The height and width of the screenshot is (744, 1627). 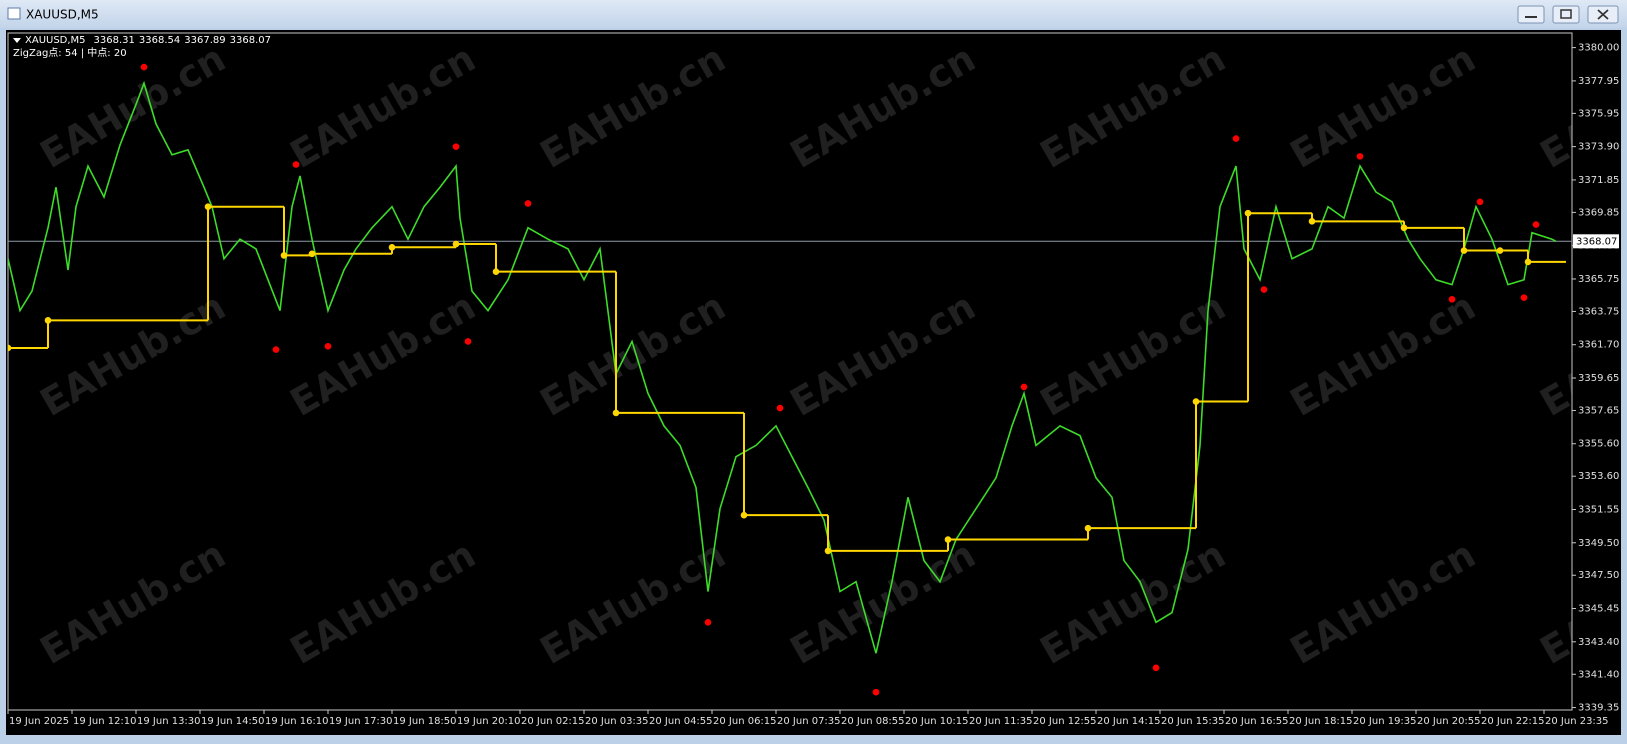 What do you see at coordinates (204, 40) in the screenshot?
I see `ohlc-value: 3367.89` at bounding box center [204, 40].